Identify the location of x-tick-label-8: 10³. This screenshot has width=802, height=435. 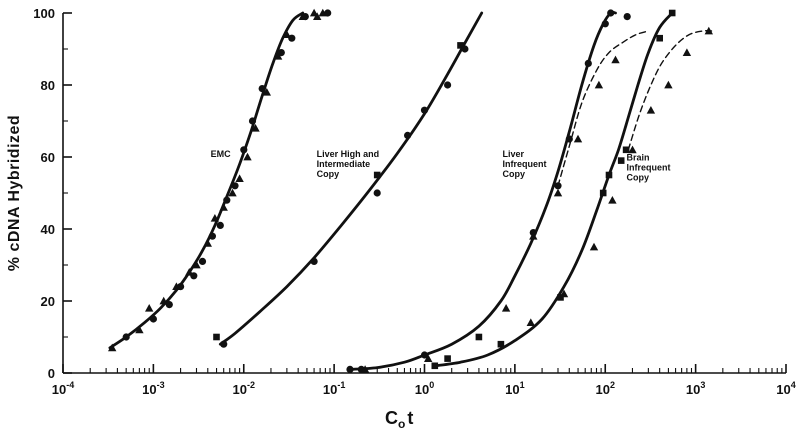
(695, 388).